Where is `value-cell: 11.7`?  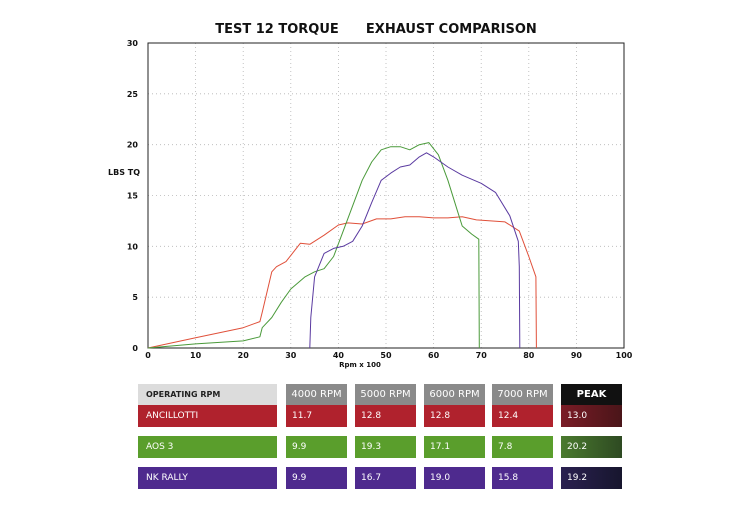 value-cell: 11.7 is located at coordinates (316, 416).